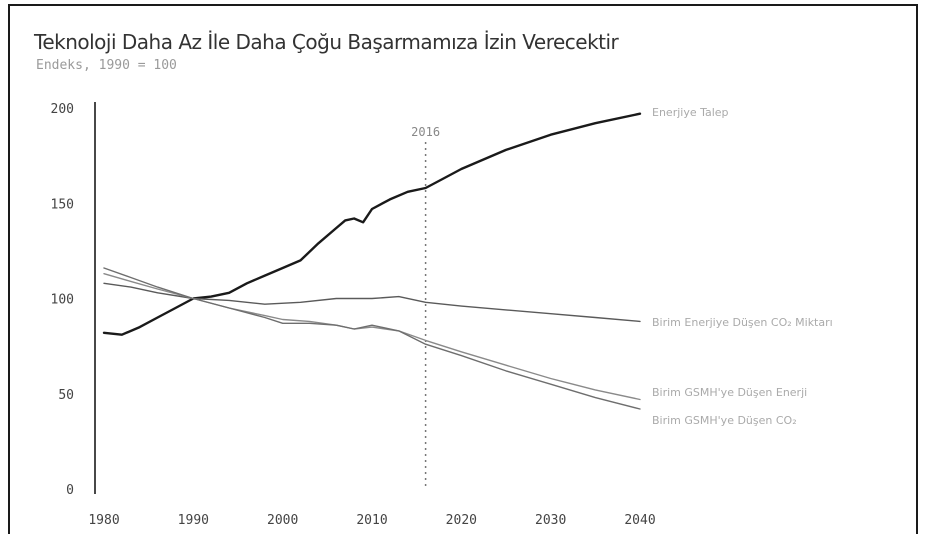 This screenshot has height=534, width=930. Describe the element at coordinates (106, 65) in the screenshot. I see `chart-subtitle: Endeks, 1990 = 100` at that location.